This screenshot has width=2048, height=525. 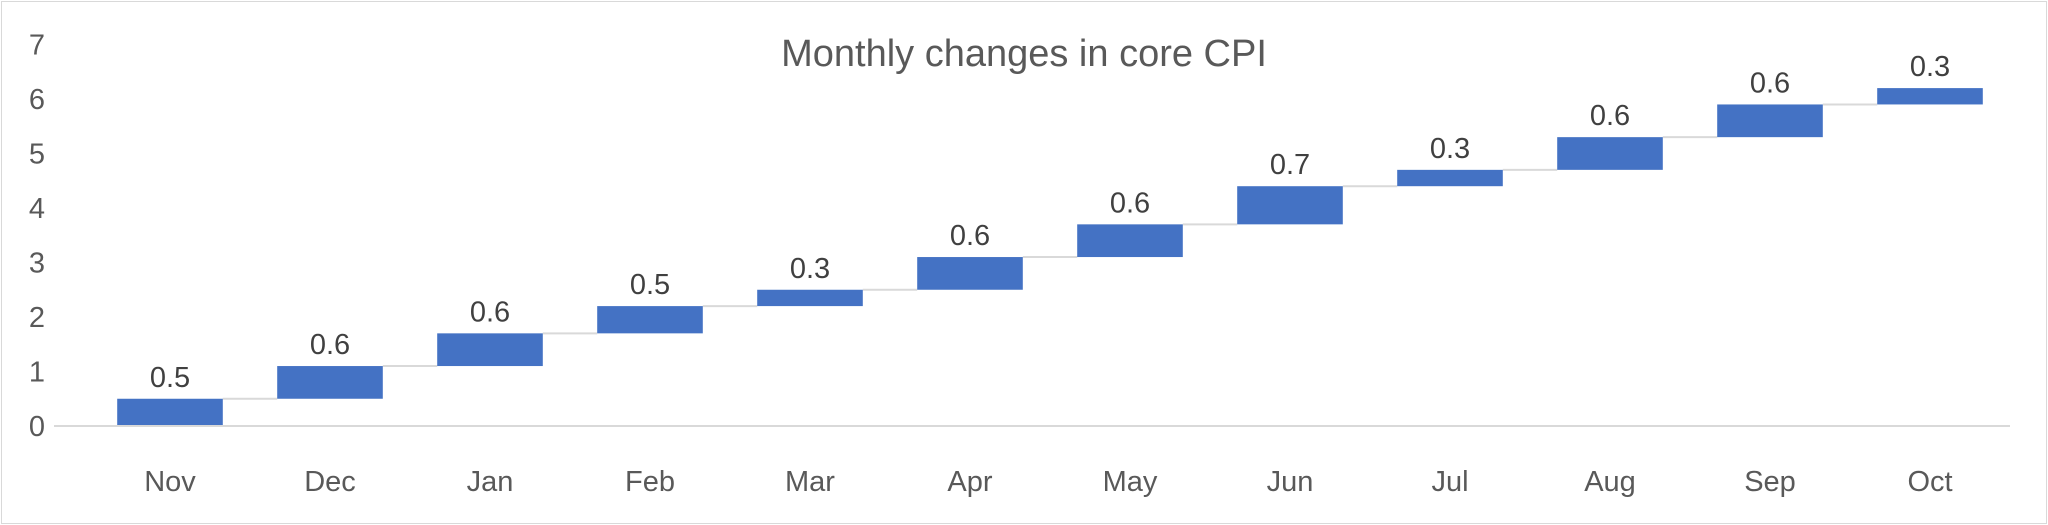 What do you see at coordinates (37, 209) in the screenshot?
I see `y-tick-label: 4` at bounding box center [37, 209].